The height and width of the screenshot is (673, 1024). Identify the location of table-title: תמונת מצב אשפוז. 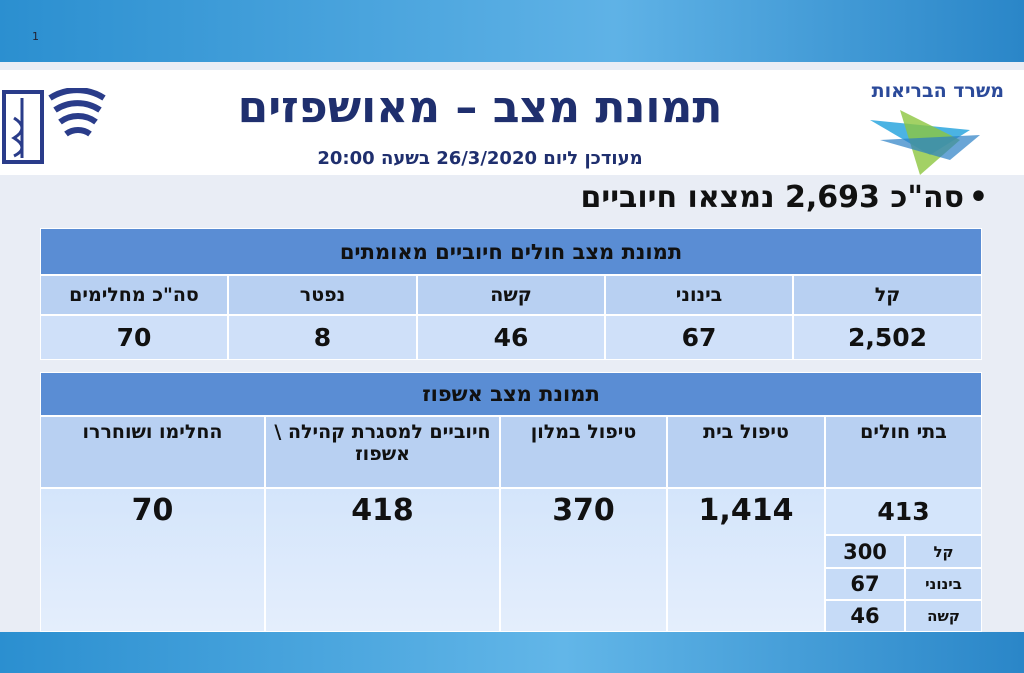
(511, 394).